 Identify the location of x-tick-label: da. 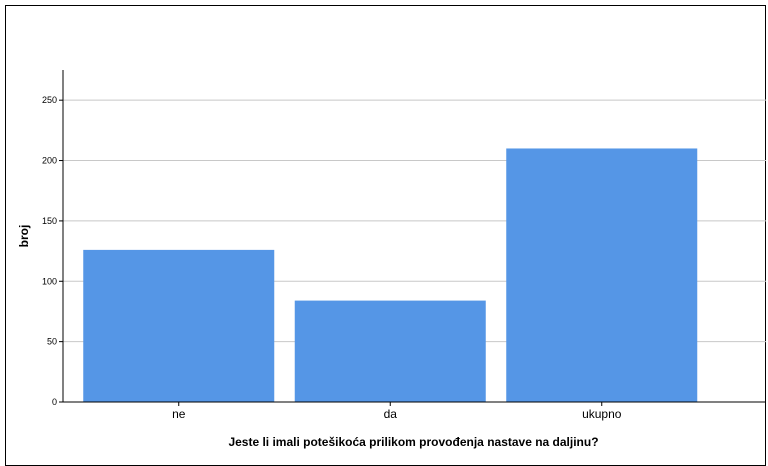
(391, 414).